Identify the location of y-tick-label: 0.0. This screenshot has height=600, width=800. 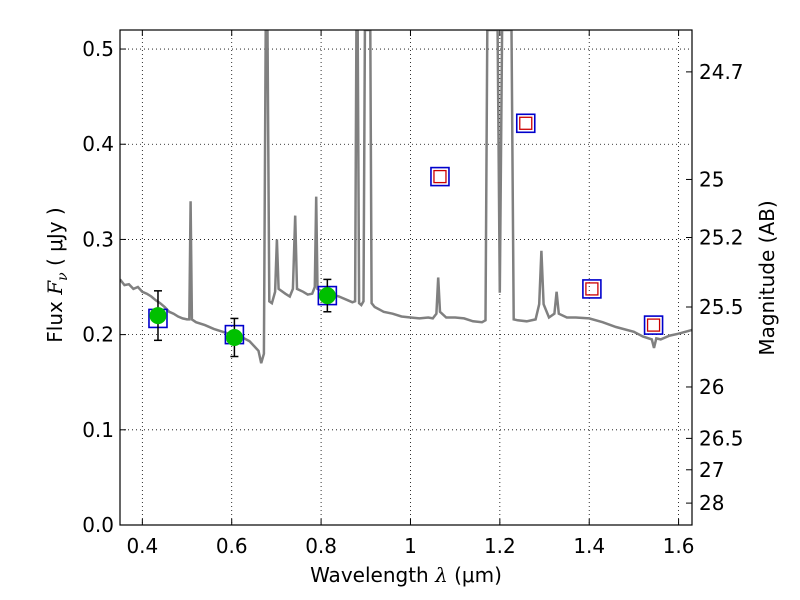
(98, 525).